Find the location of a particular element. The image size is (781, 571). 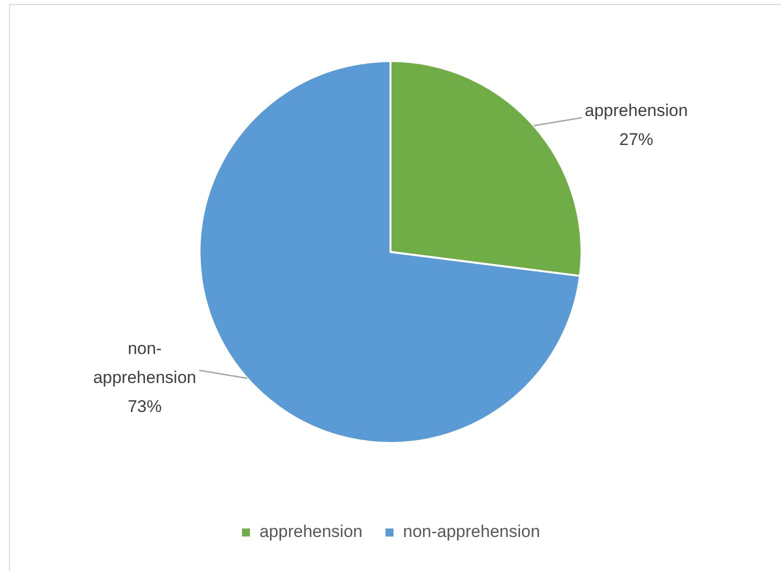

slice-label: non-apprehension is located at coordinates (144, 363).